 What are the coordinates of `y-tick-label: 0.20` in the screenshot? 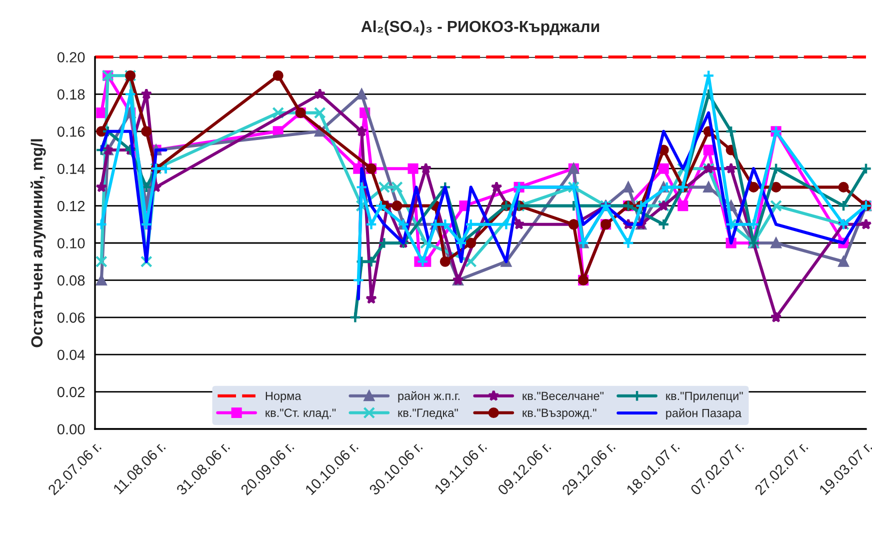 It's located at (71, 57).